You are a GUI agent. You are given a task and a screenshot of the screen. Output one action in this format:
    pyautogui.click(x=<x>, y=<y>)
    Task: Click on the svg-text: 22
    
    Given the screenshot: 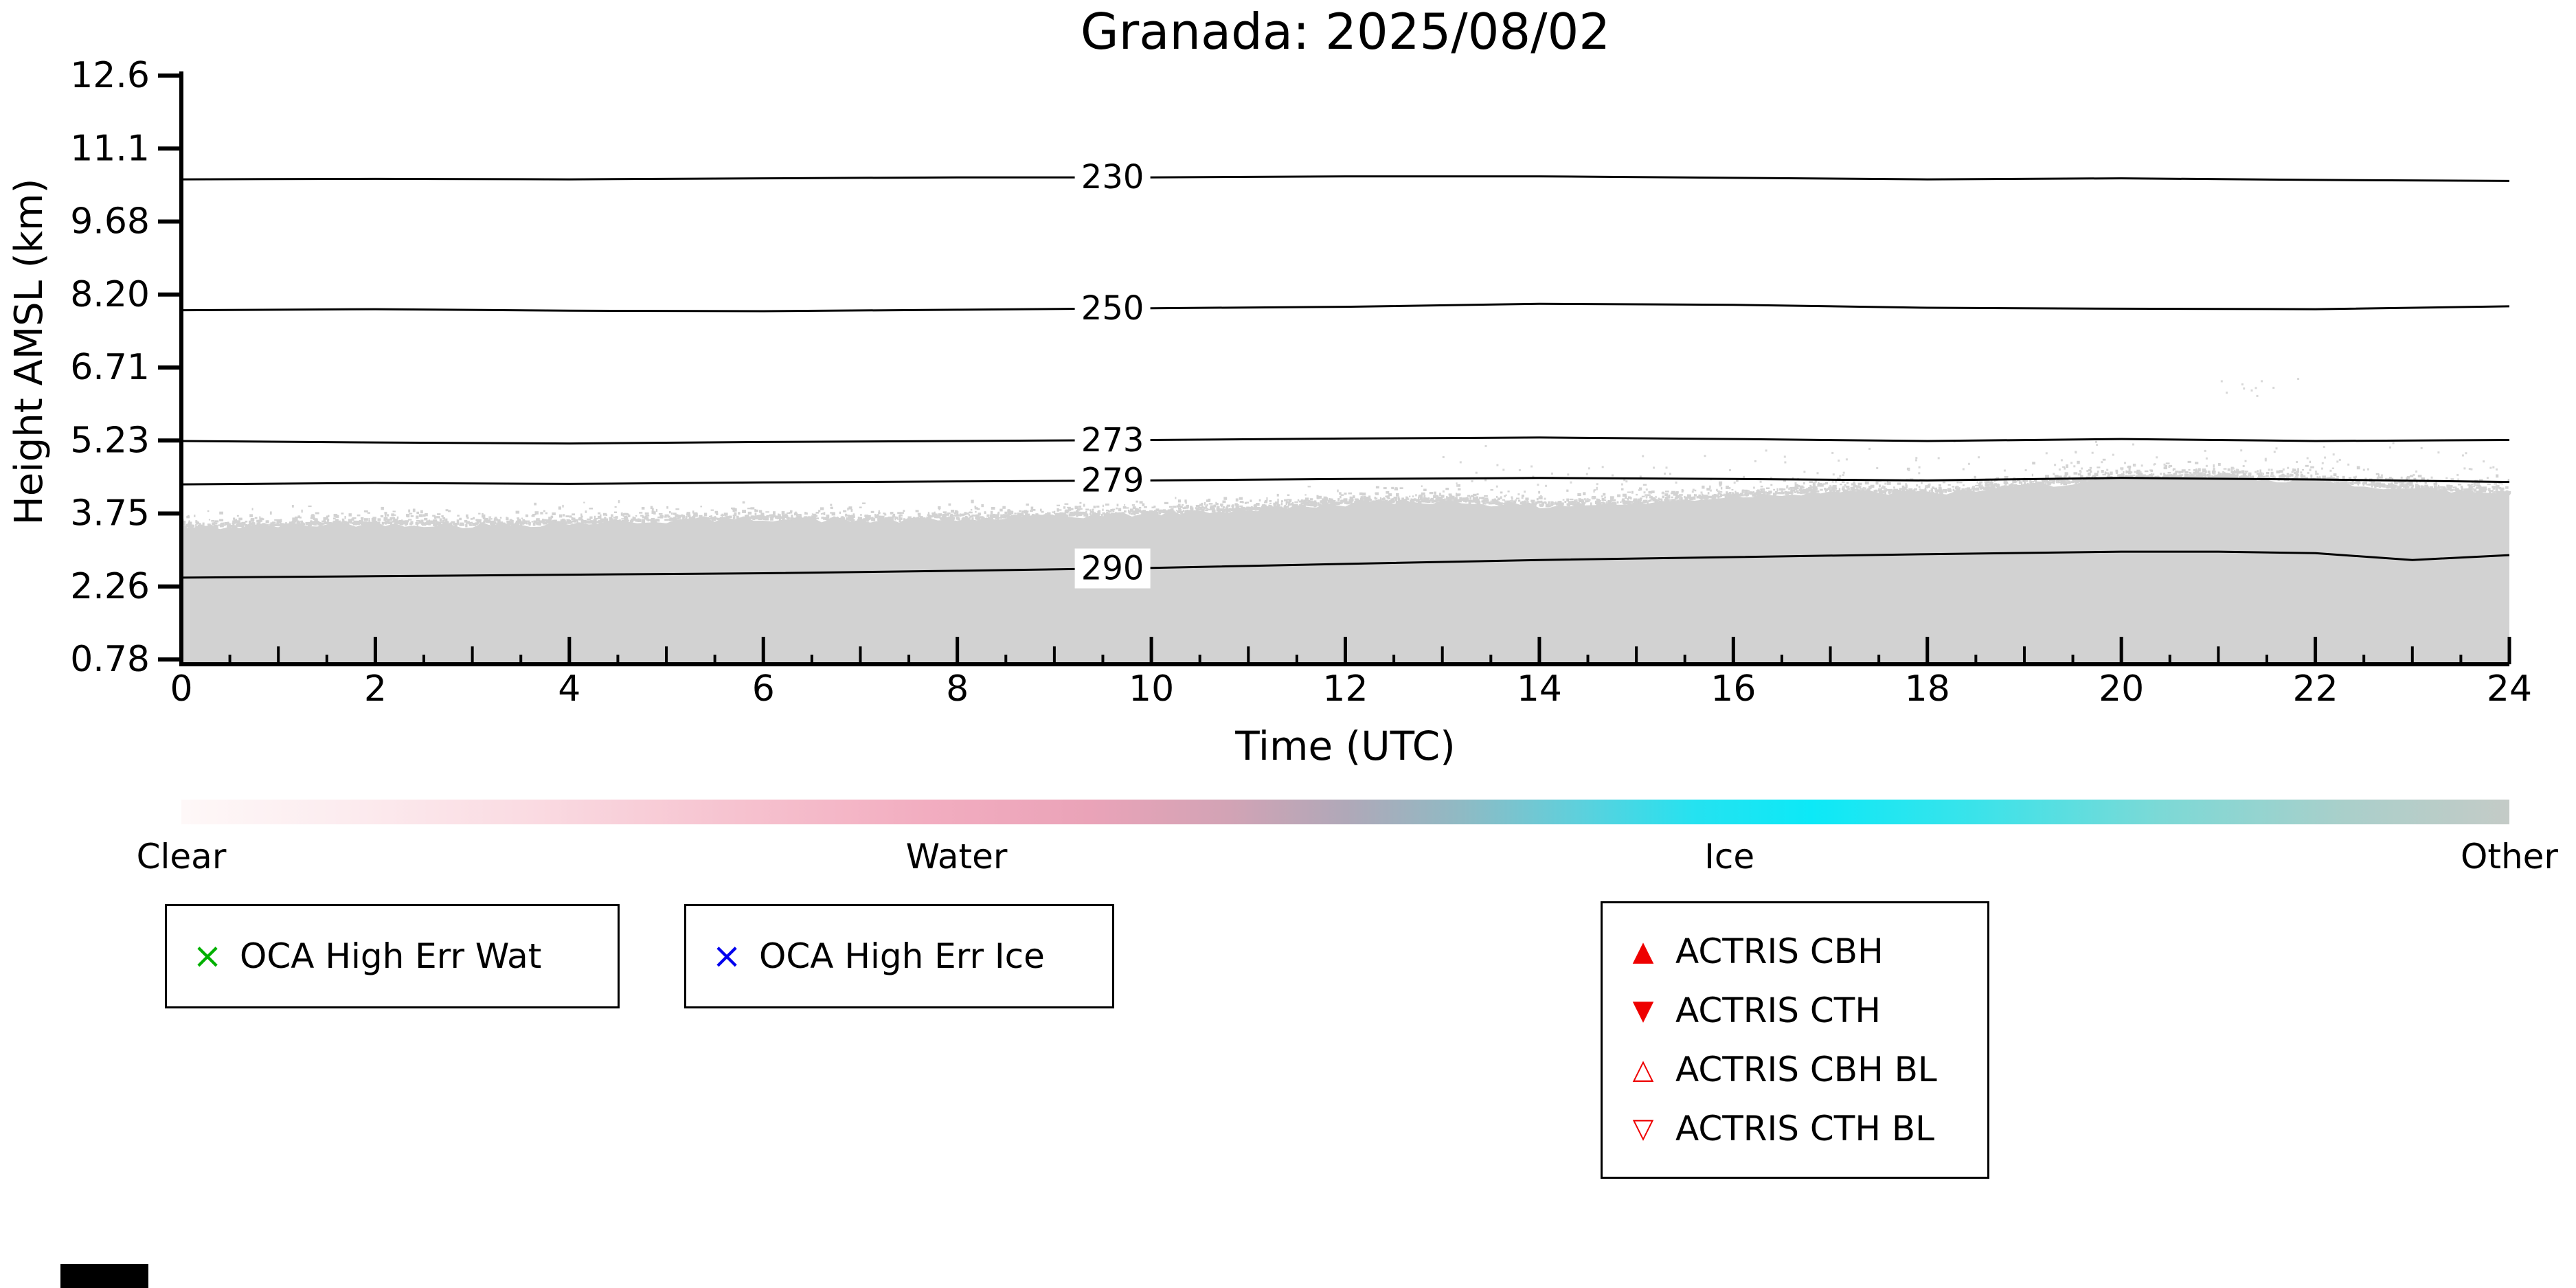 What is the action you would take?
    pyautogui.click(x=2315, y=689)
    